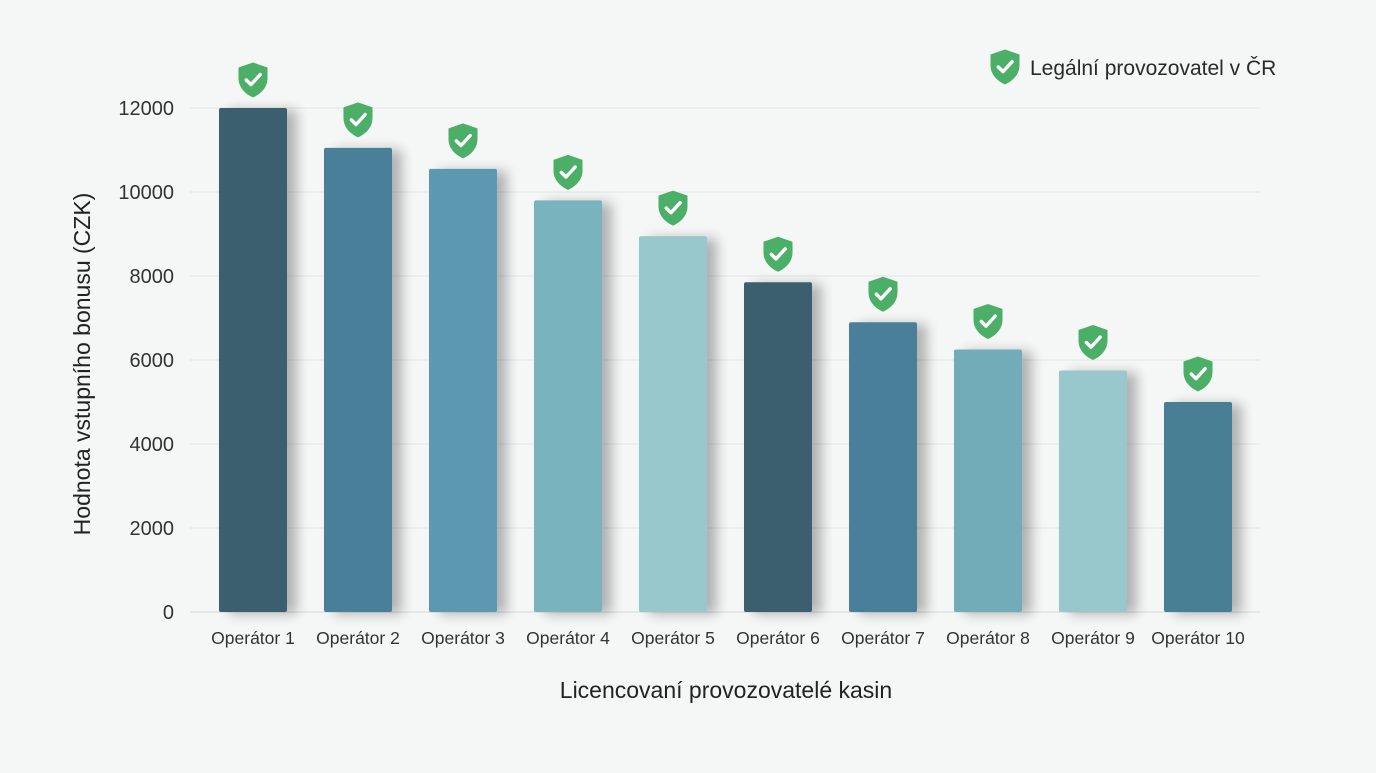 The height and width of the screenshot is (773, 1376). Describe the element at coordinates (1153, 68) in the screenshot. I see `legend-label: Legální provozovatel v ČR` at that location.